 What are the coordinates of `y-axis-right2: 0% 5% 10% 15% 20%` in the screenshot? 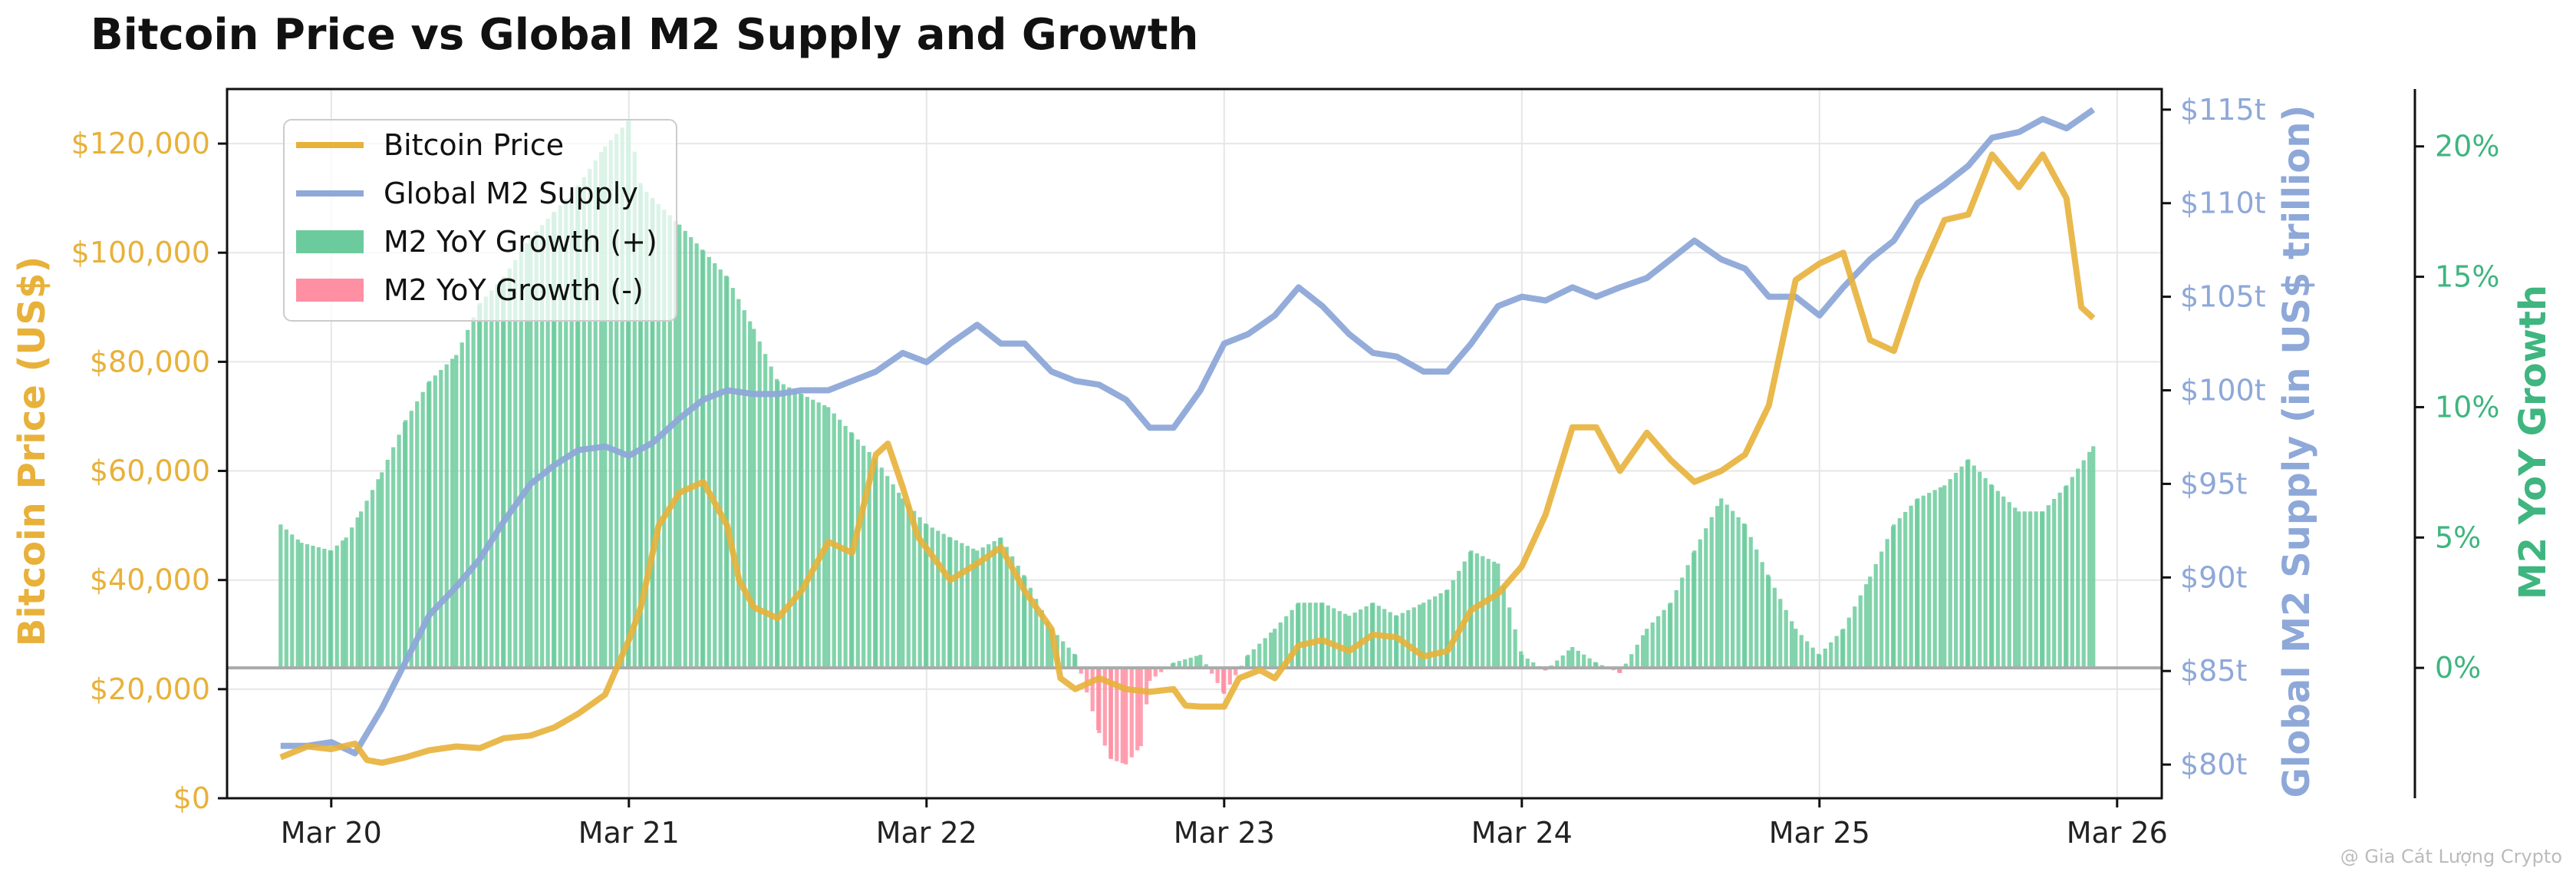 It's located at (2457, 407).